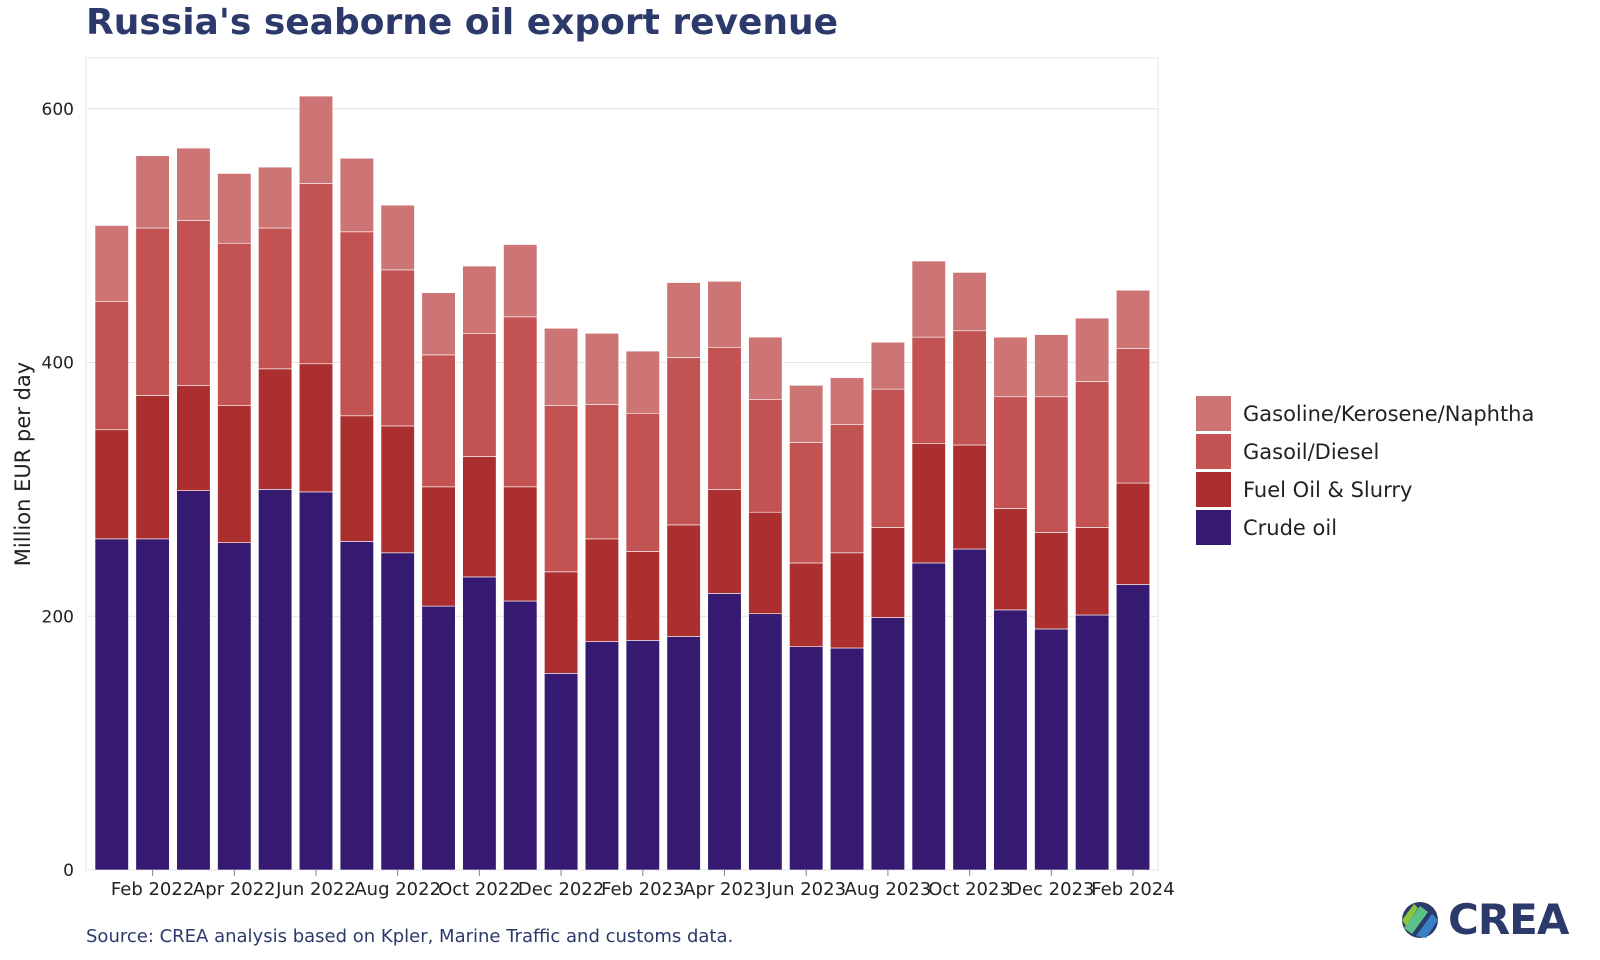 Image resolution: width=1600 pixels, height=960 pixels. What do you see at coordinates (1266, 527) in the screenshot?
I see `legend-item: Crude oil` at bounding box center [1266, 527].